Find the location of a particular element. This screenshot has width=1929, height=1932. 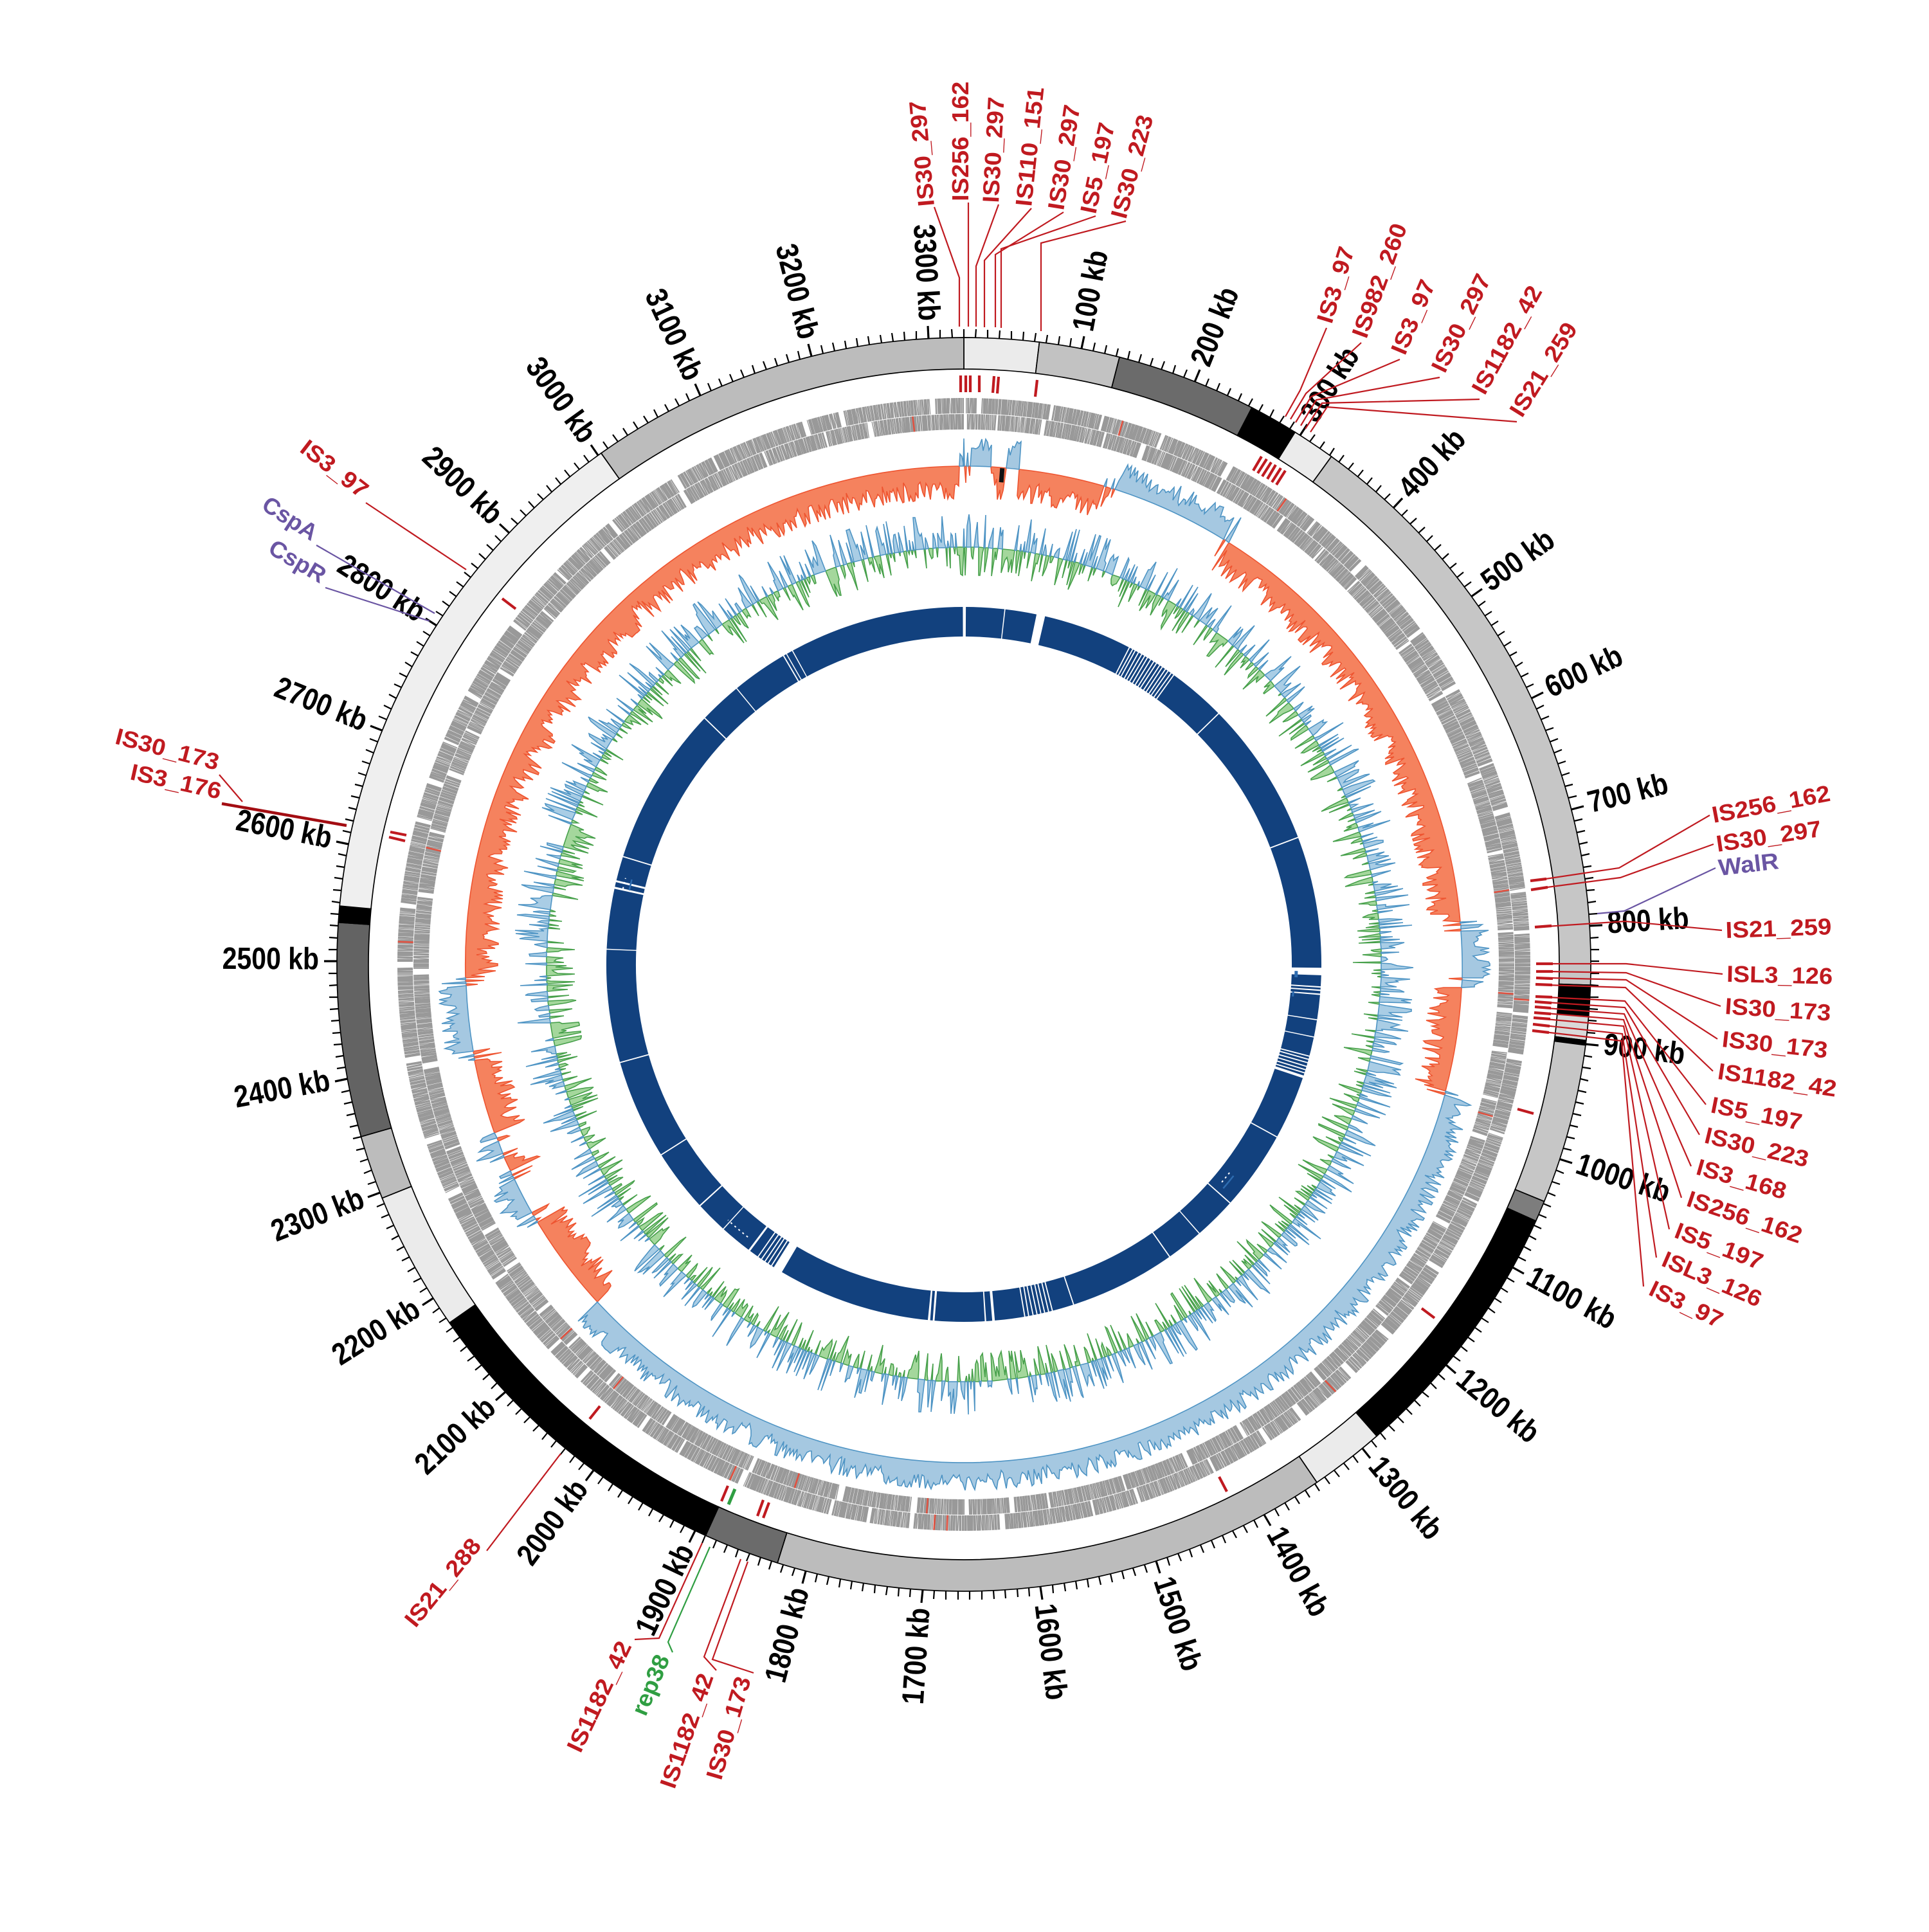

svg-text: 800 kb is located at coordinates (1648, 921).